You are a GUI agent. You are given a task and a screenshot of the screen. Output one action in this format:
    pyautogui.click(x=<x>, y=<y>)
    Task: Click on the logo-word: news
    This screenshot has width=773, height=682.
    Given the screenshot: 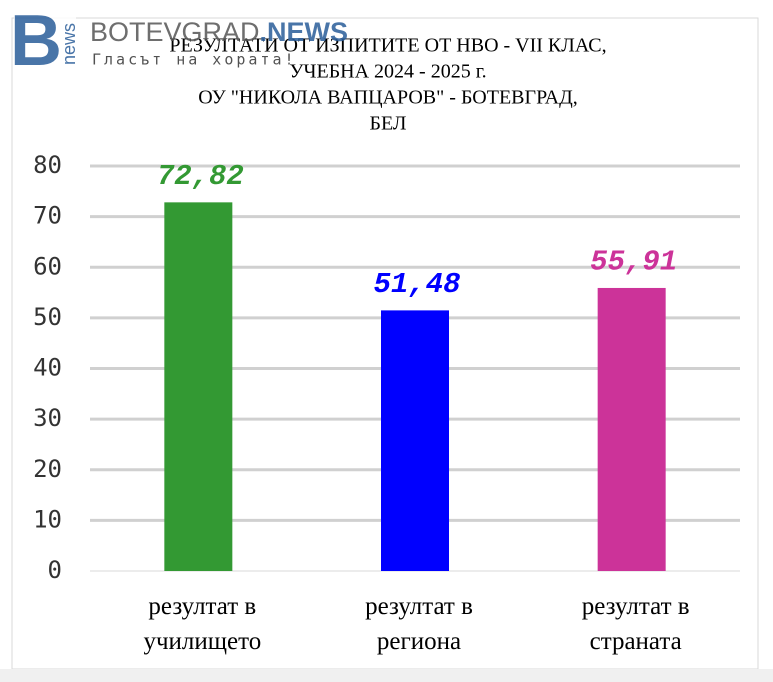 What is the action you would take?
    pyautogui.click(x=69, y=44)
    